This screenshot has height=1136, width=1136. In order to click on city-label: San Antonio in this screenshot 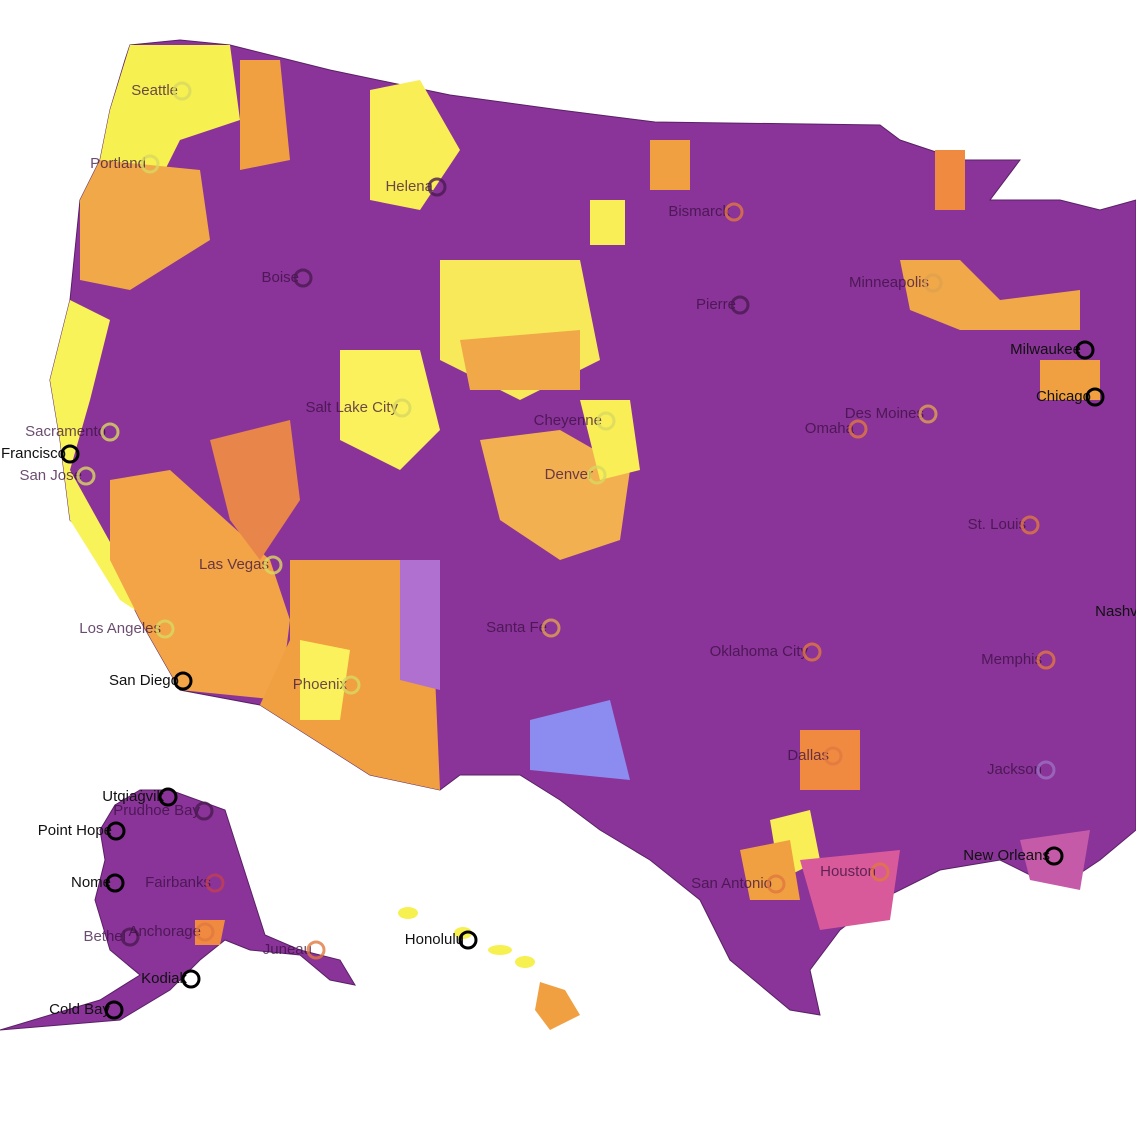, I will do `click(731, 883)`.